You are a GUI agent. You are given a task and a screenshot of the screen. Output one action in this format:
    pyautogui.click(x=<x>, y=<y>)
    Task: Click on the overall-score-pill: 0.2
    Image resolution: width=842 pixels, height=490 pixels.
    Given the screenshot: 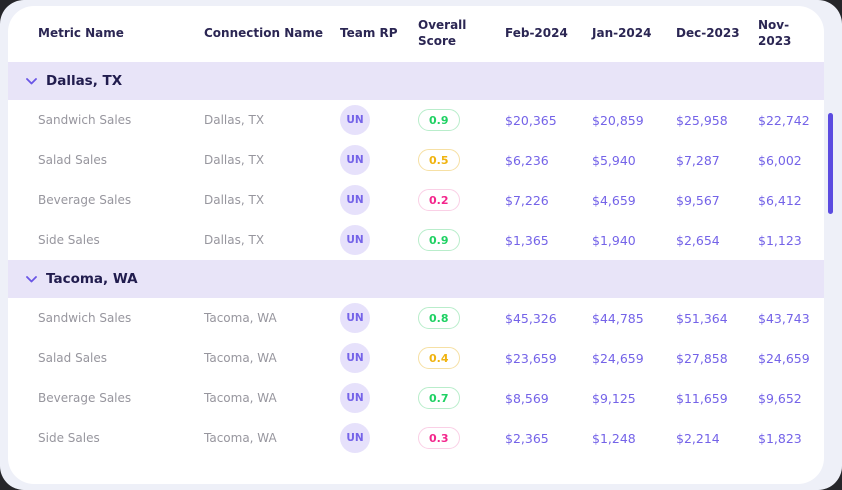 What is the action you would take?
    pyautogui.click(x=439, y=200)
    